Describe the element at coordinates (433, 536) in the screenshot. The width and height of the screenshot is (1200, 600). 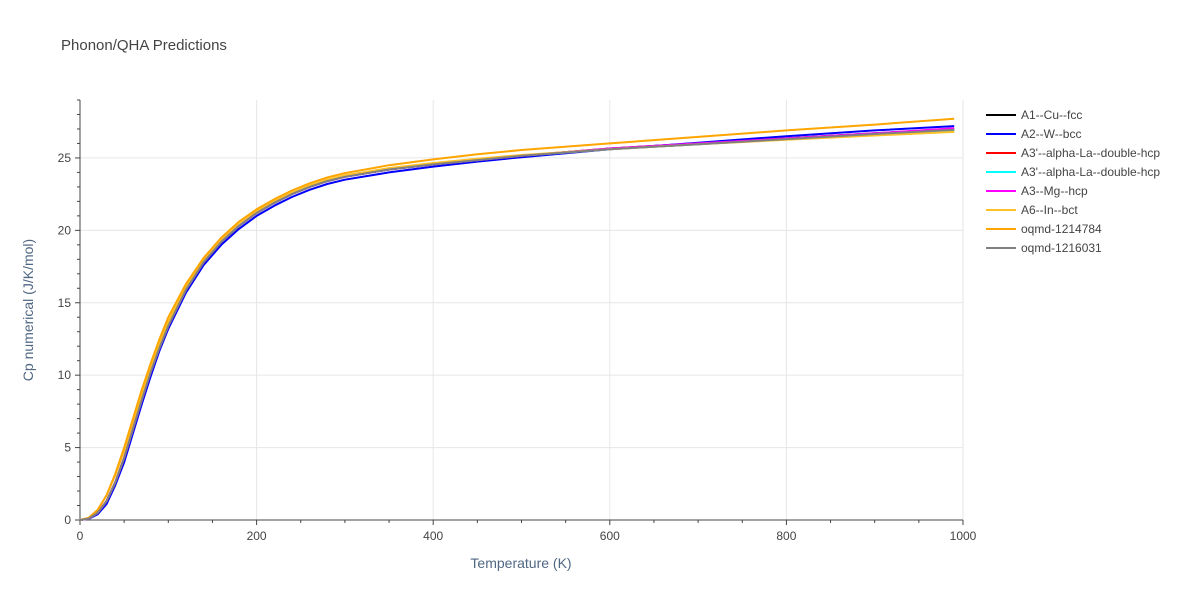
I see `x-tick-label: 400` at that location.